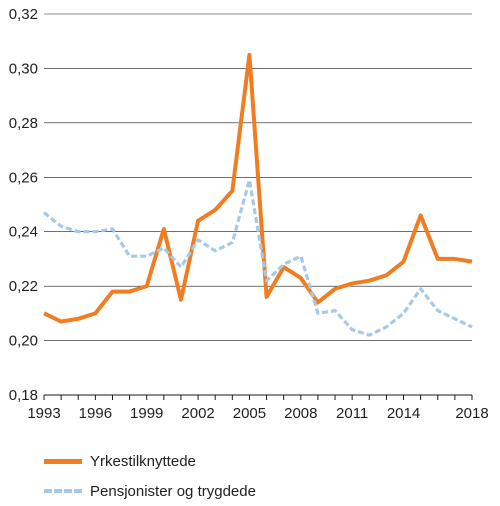 The image size is (500, 506). I want to click on x-tick-label: 2002, so click(197, 413).